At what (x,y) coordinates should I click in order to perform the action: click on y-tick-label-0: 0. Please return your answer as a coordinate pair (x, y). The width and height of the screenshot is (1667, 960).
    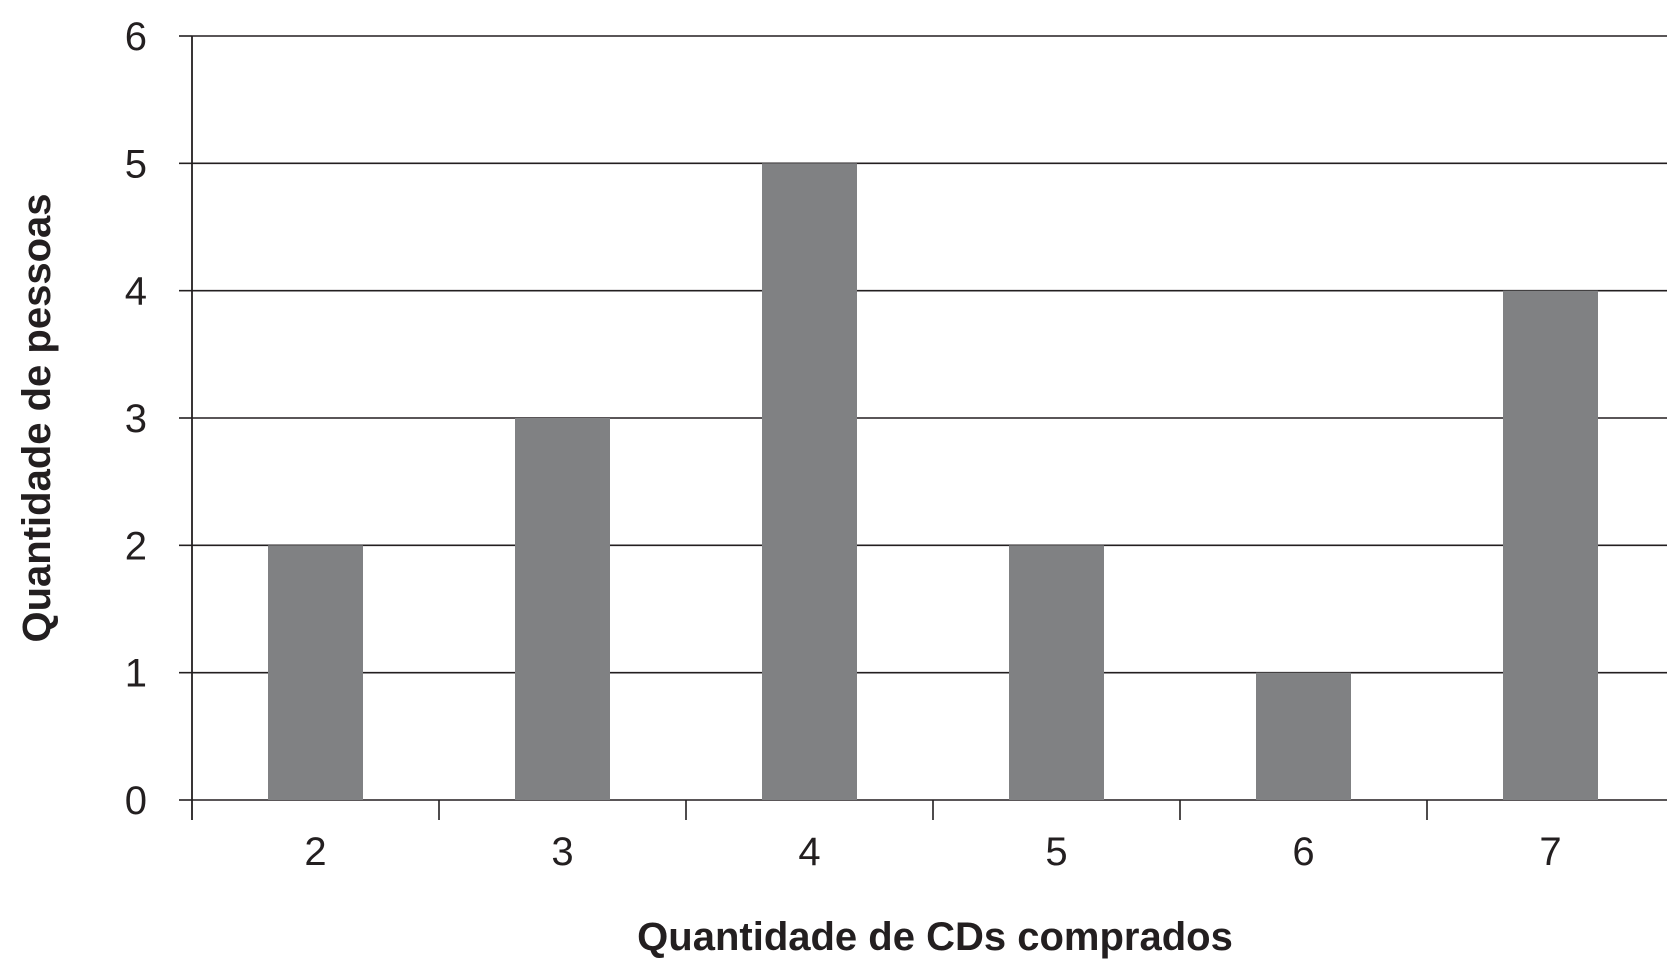
    Looking at the image, I should click on (136, 801).